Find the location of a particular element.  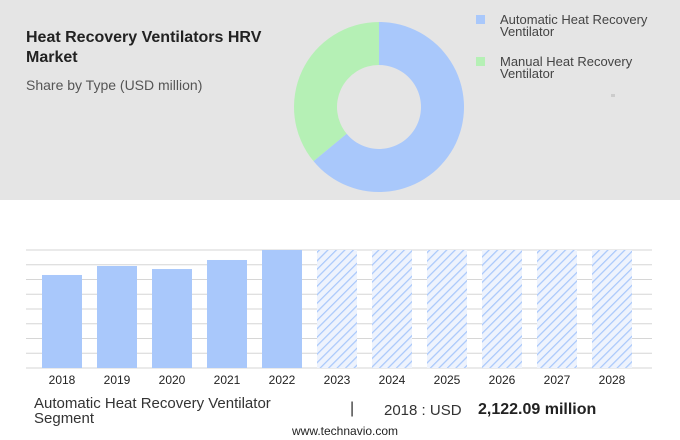

x-tick-label: 2023 is located at coordinates (337, 380).